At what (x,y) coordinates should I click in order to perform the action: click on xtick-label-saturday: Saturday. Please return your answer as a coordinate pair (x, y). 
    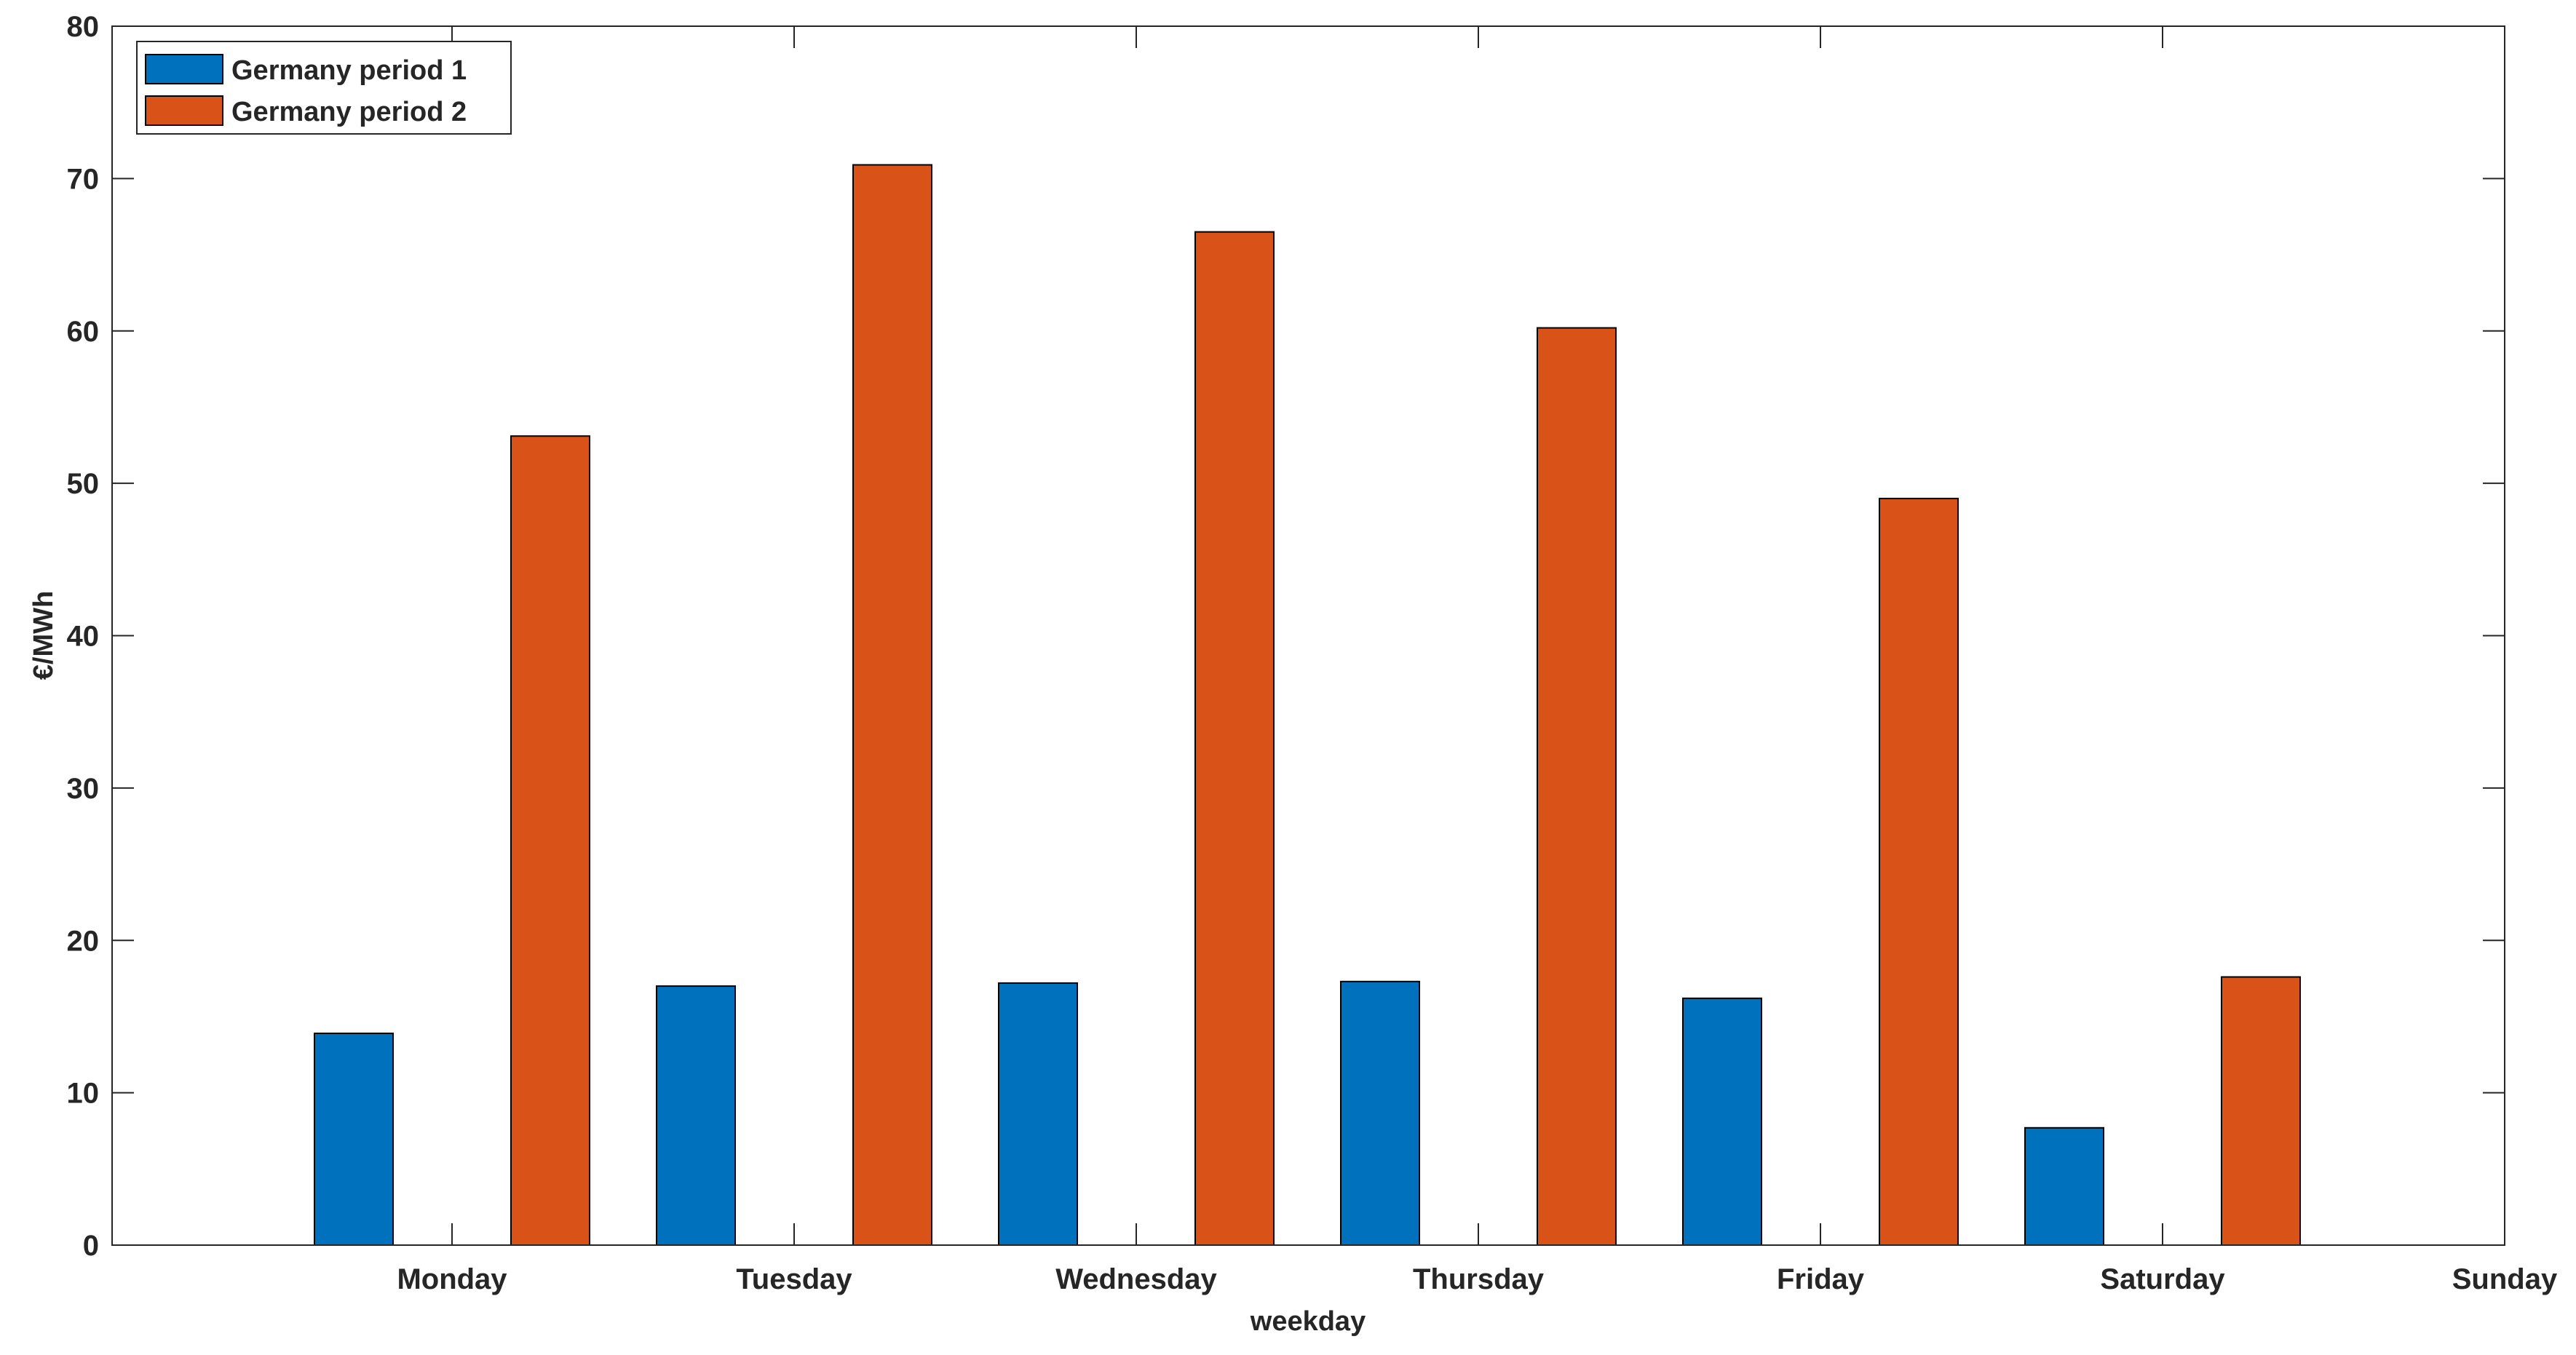
    Looking at the image, I should click on (2162, 1279).